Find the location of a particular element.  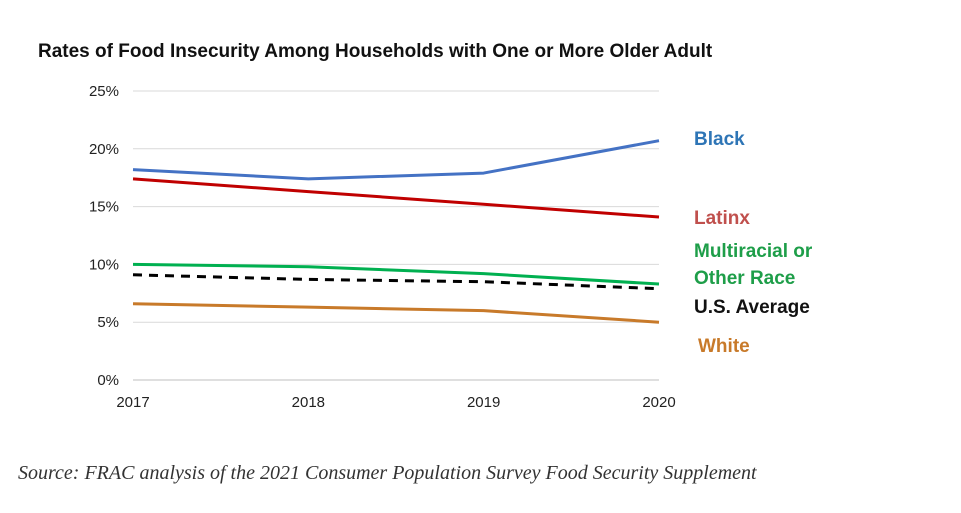

series-label: Latinx is located at coordinates (722, 218).